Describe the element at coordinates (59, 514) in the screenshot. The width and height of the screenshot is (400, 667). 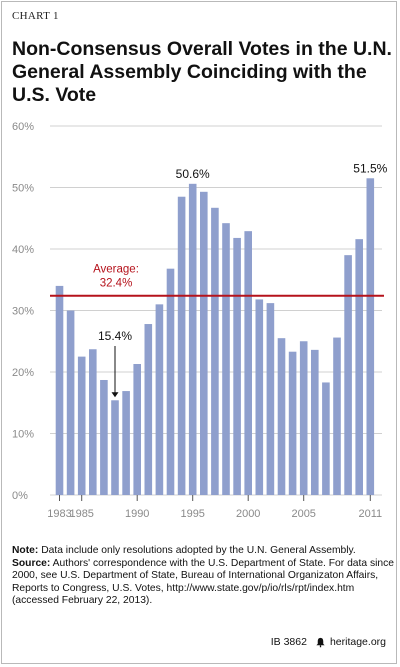
I see `x-tick-label: 1983` at that location.